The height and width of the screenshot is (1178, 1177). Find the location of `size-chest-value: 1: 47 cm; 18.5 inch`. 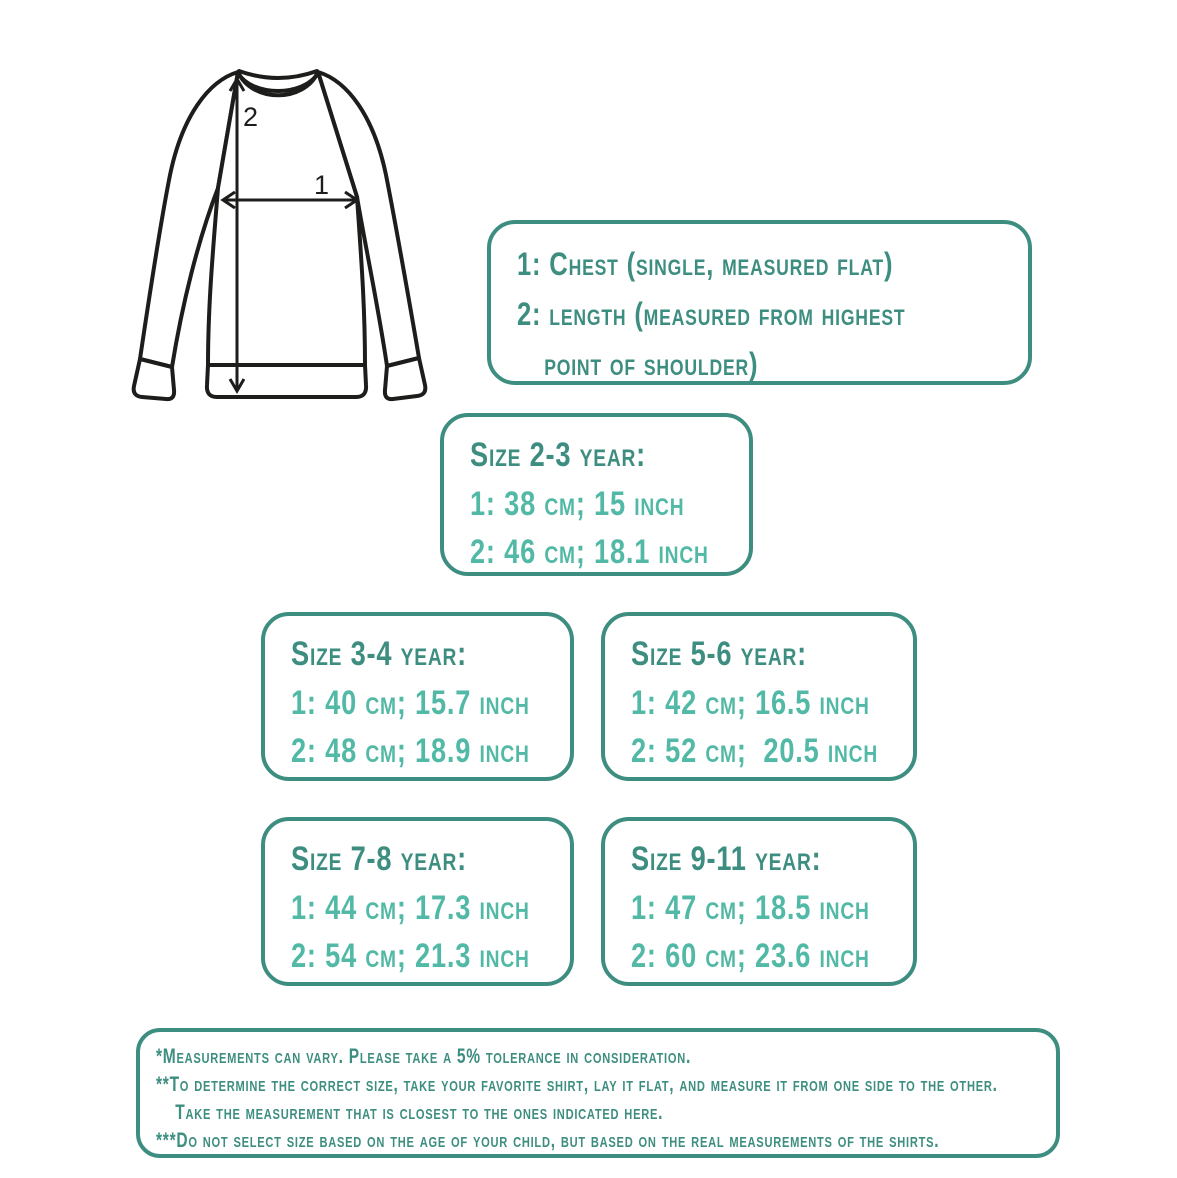

size-chest-value: 1: 47 cm; 18.5 inch is located at coordinates (750, 908).